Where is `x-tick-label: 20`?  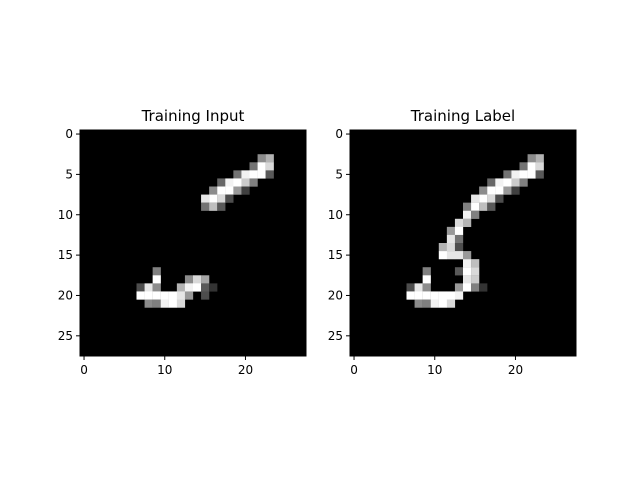
x-tick-label: 20 is located at coordinates (515, 370).